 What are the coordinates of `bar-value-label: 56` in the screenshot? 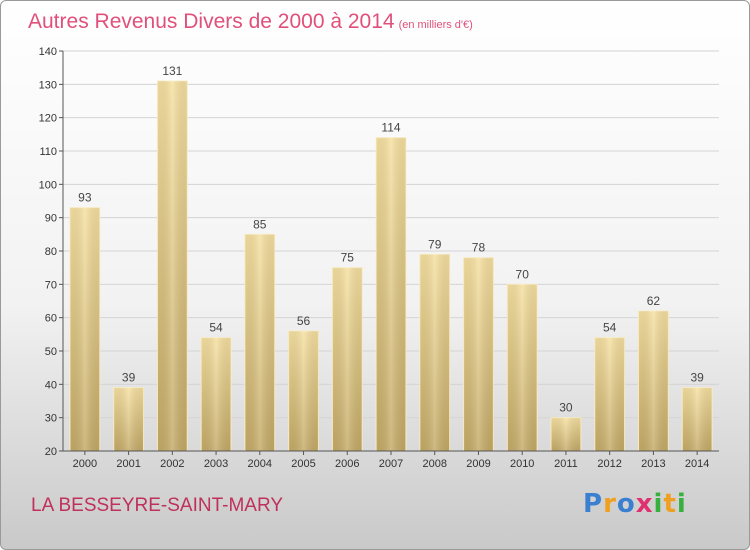 It's located at (304, 321).